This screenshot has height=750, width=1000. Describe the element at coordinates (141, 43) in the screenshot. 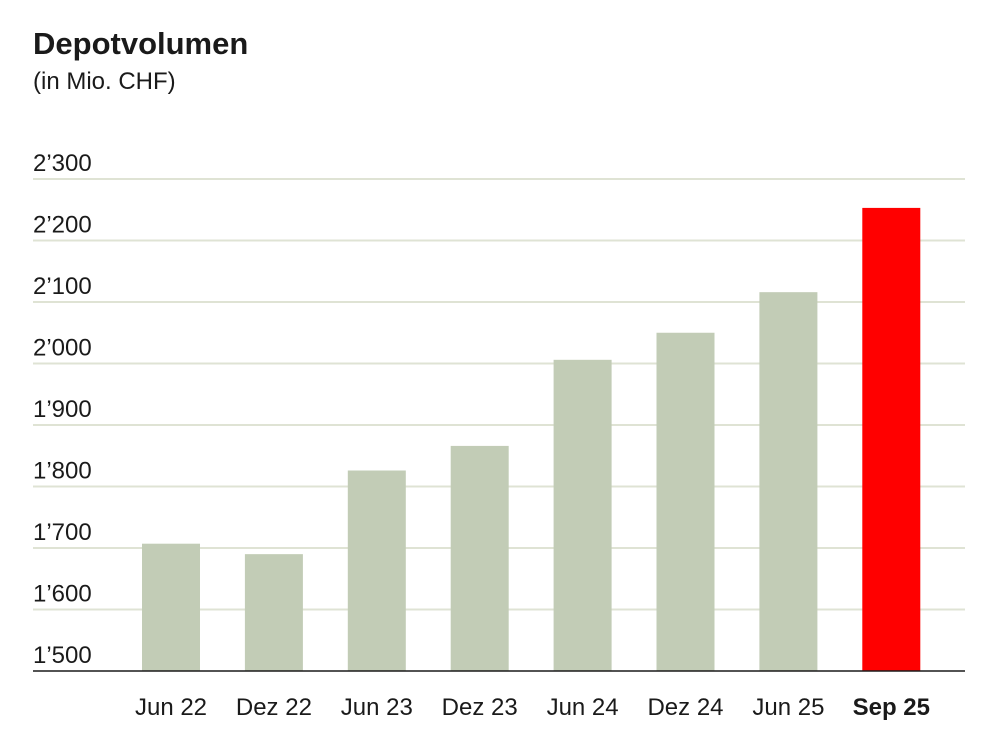

I see `chart-title: Depotvolumen` at that location.